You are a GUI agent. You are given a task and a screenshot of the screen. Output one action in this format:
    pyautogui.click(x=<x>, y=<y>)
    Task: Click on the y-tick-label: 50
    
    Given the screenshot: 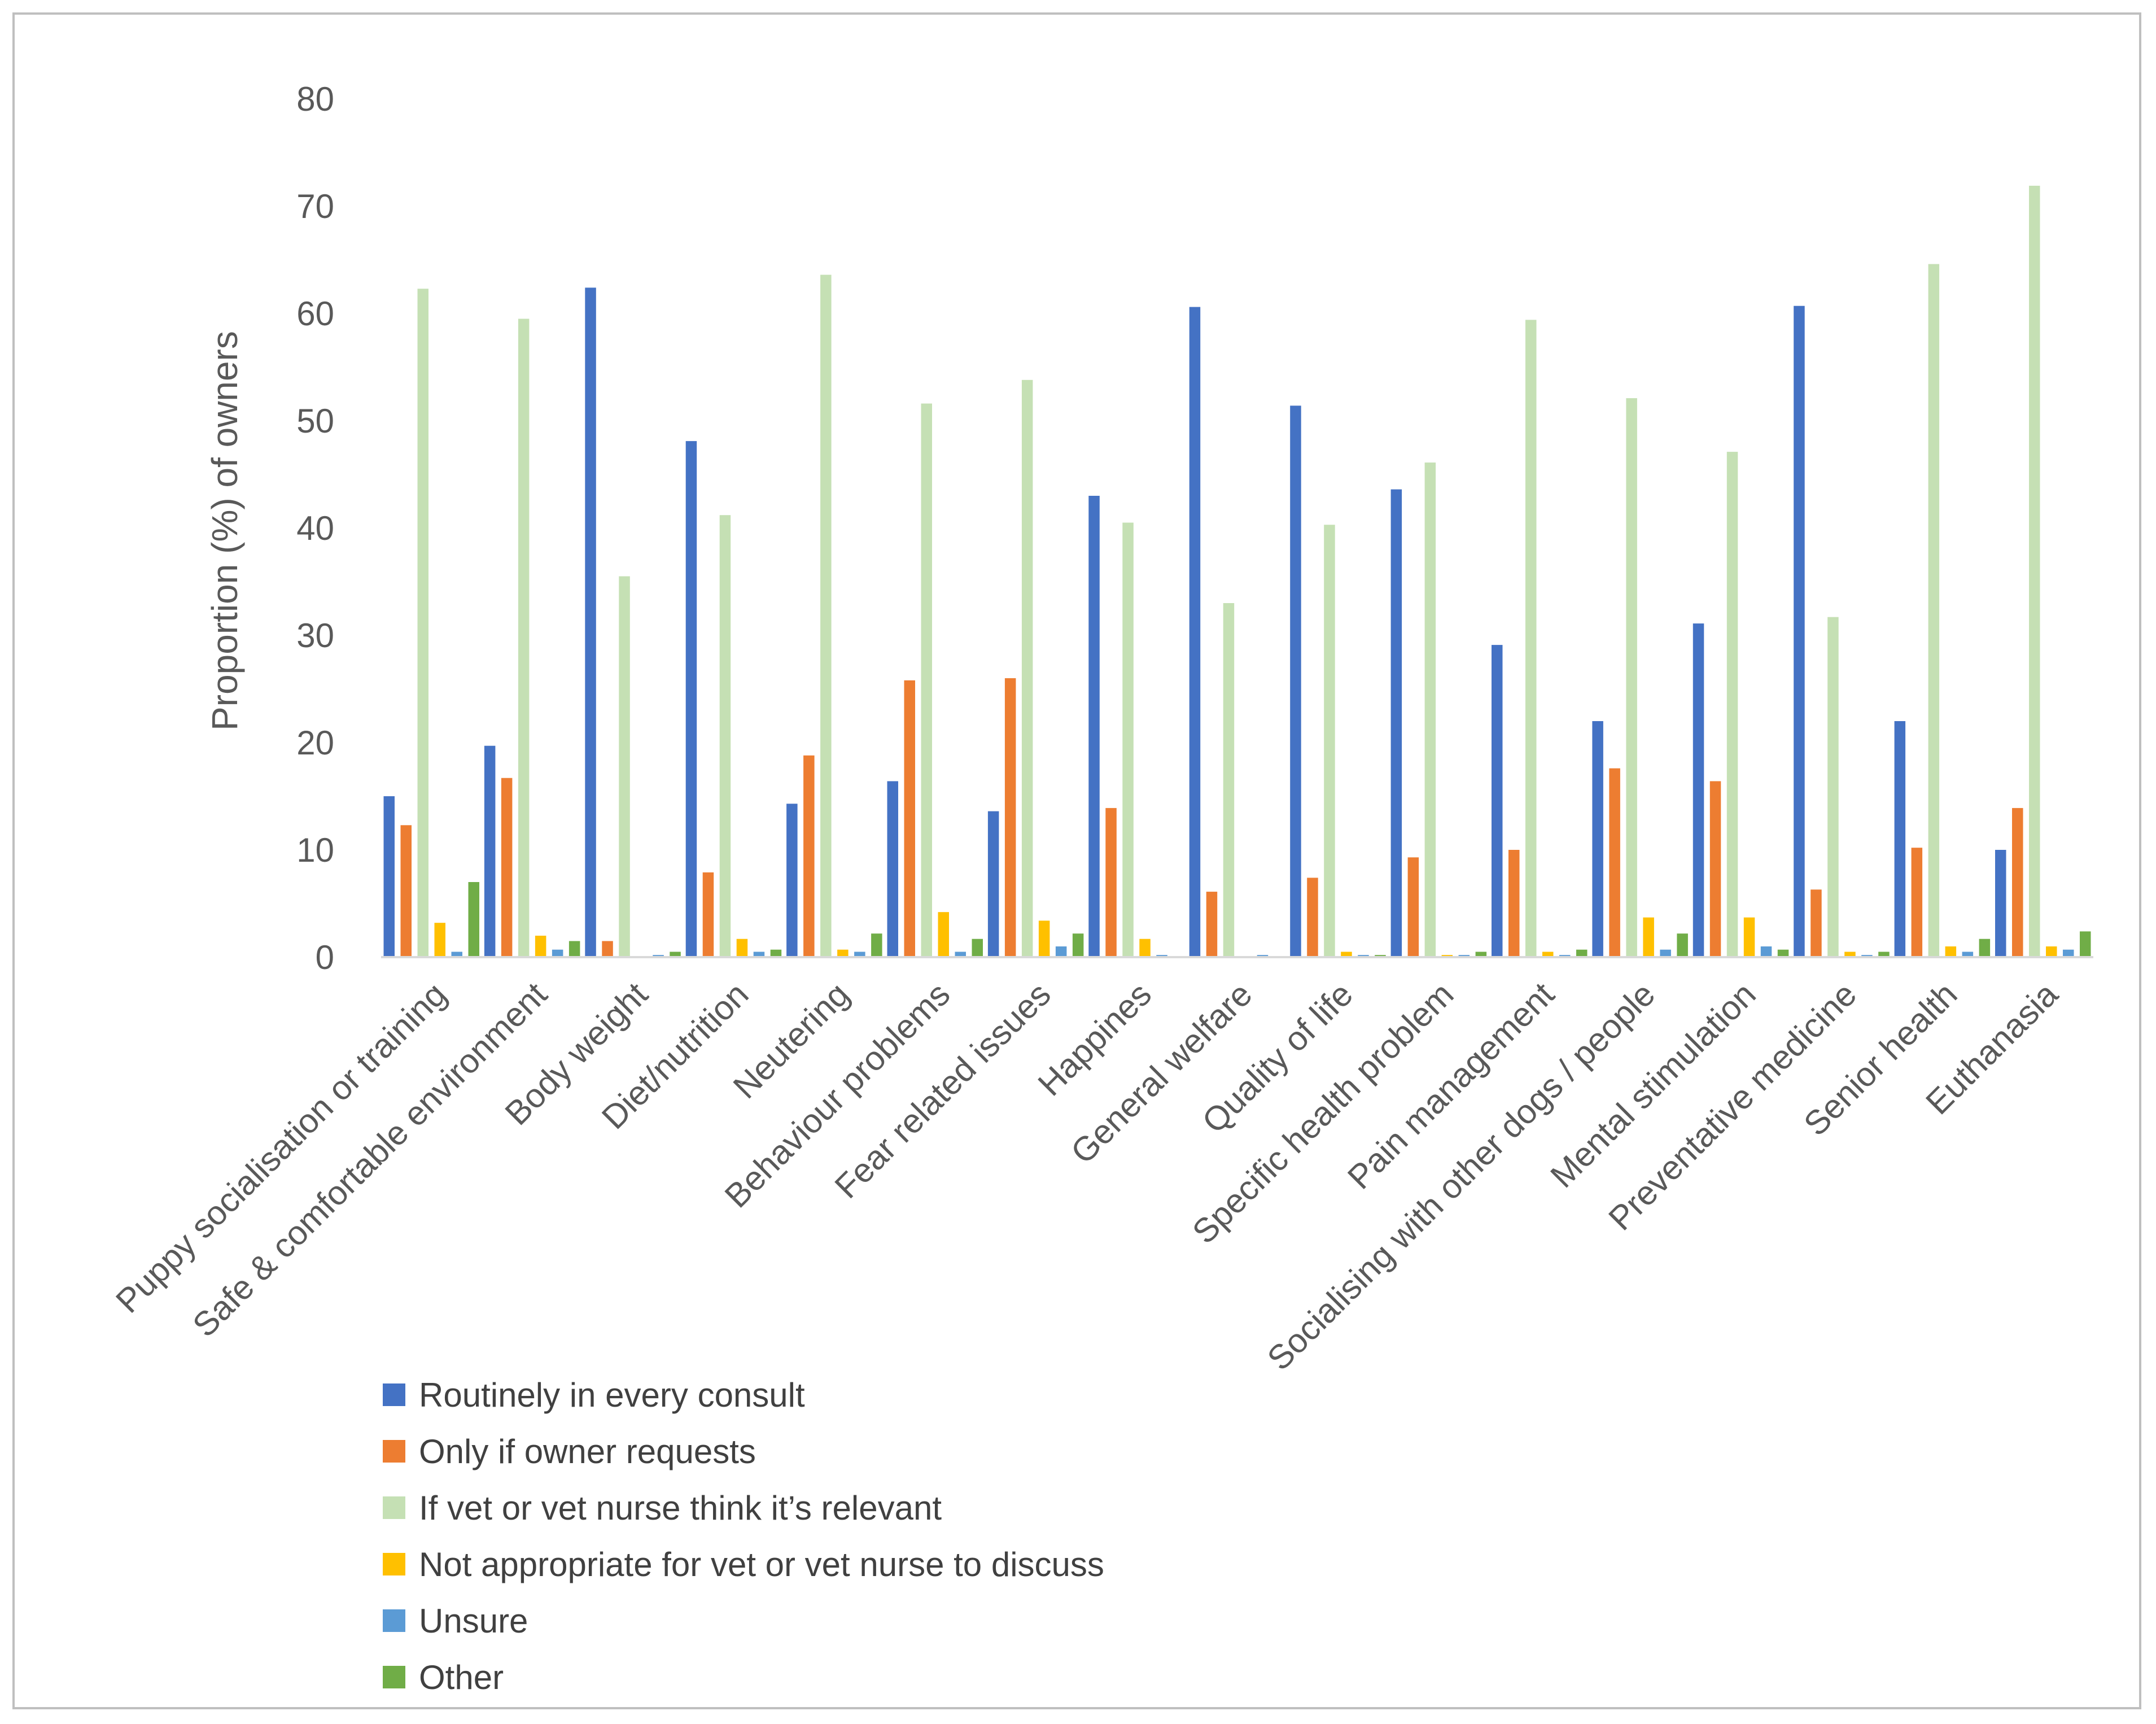 What is the action you would take?
    pyautogui.click(x=315, y=421)
    